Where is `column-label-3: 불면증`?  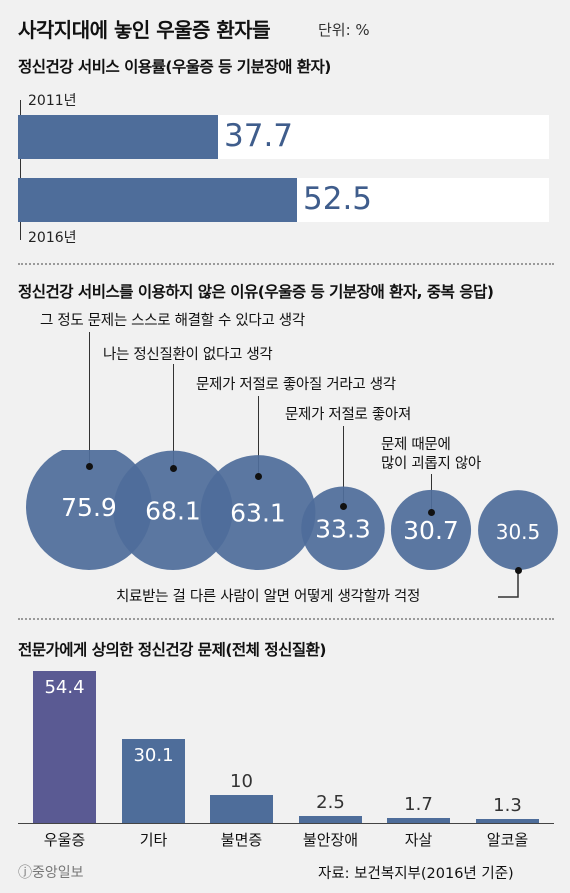
column-label-3: 불면증 is located at coordinates (241, 840).